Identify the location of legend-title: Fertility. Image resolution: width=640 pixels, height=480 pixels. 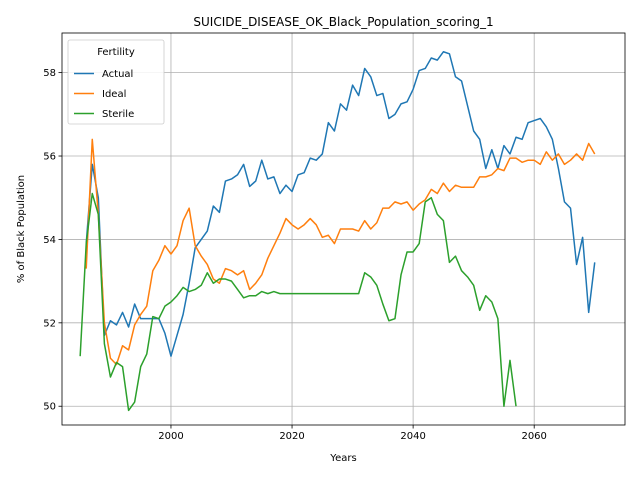
(116, 52).